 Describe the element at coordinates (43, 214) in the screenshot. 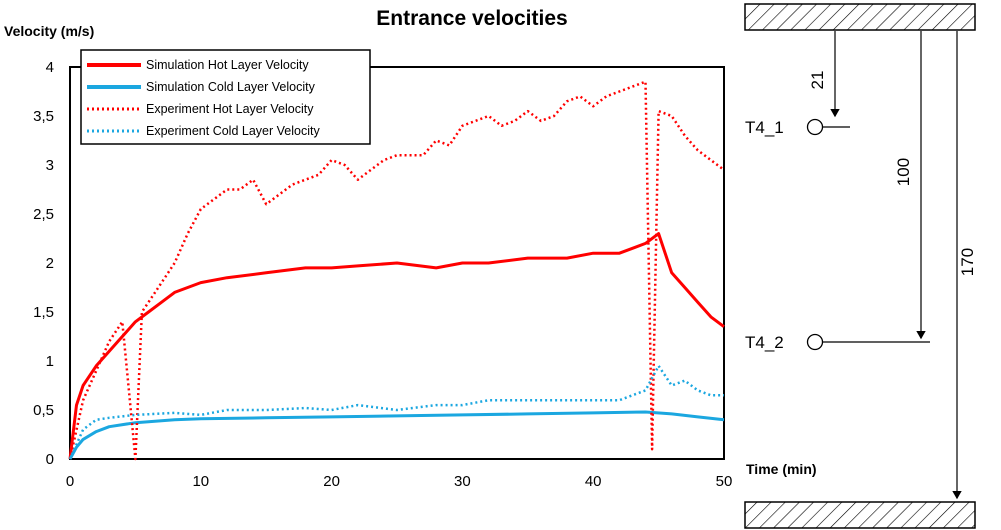

I see `y-tick-label: 2,5` at that location.